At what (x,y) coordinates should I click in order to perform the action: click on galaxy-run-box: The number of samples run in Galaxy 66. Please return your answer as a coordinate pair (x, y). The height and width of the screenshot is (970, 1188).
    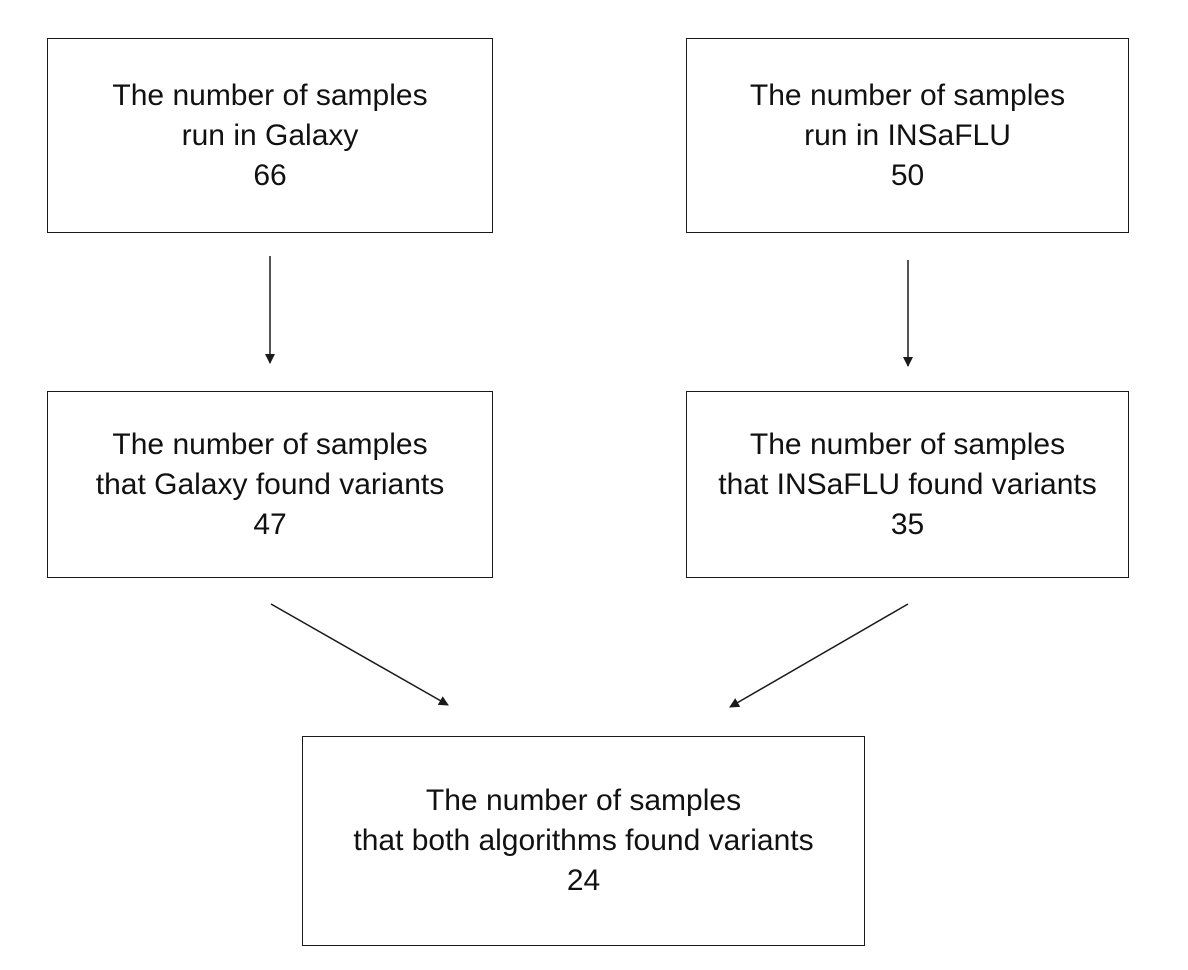
    Looking at the image, I should click on (270, 135).